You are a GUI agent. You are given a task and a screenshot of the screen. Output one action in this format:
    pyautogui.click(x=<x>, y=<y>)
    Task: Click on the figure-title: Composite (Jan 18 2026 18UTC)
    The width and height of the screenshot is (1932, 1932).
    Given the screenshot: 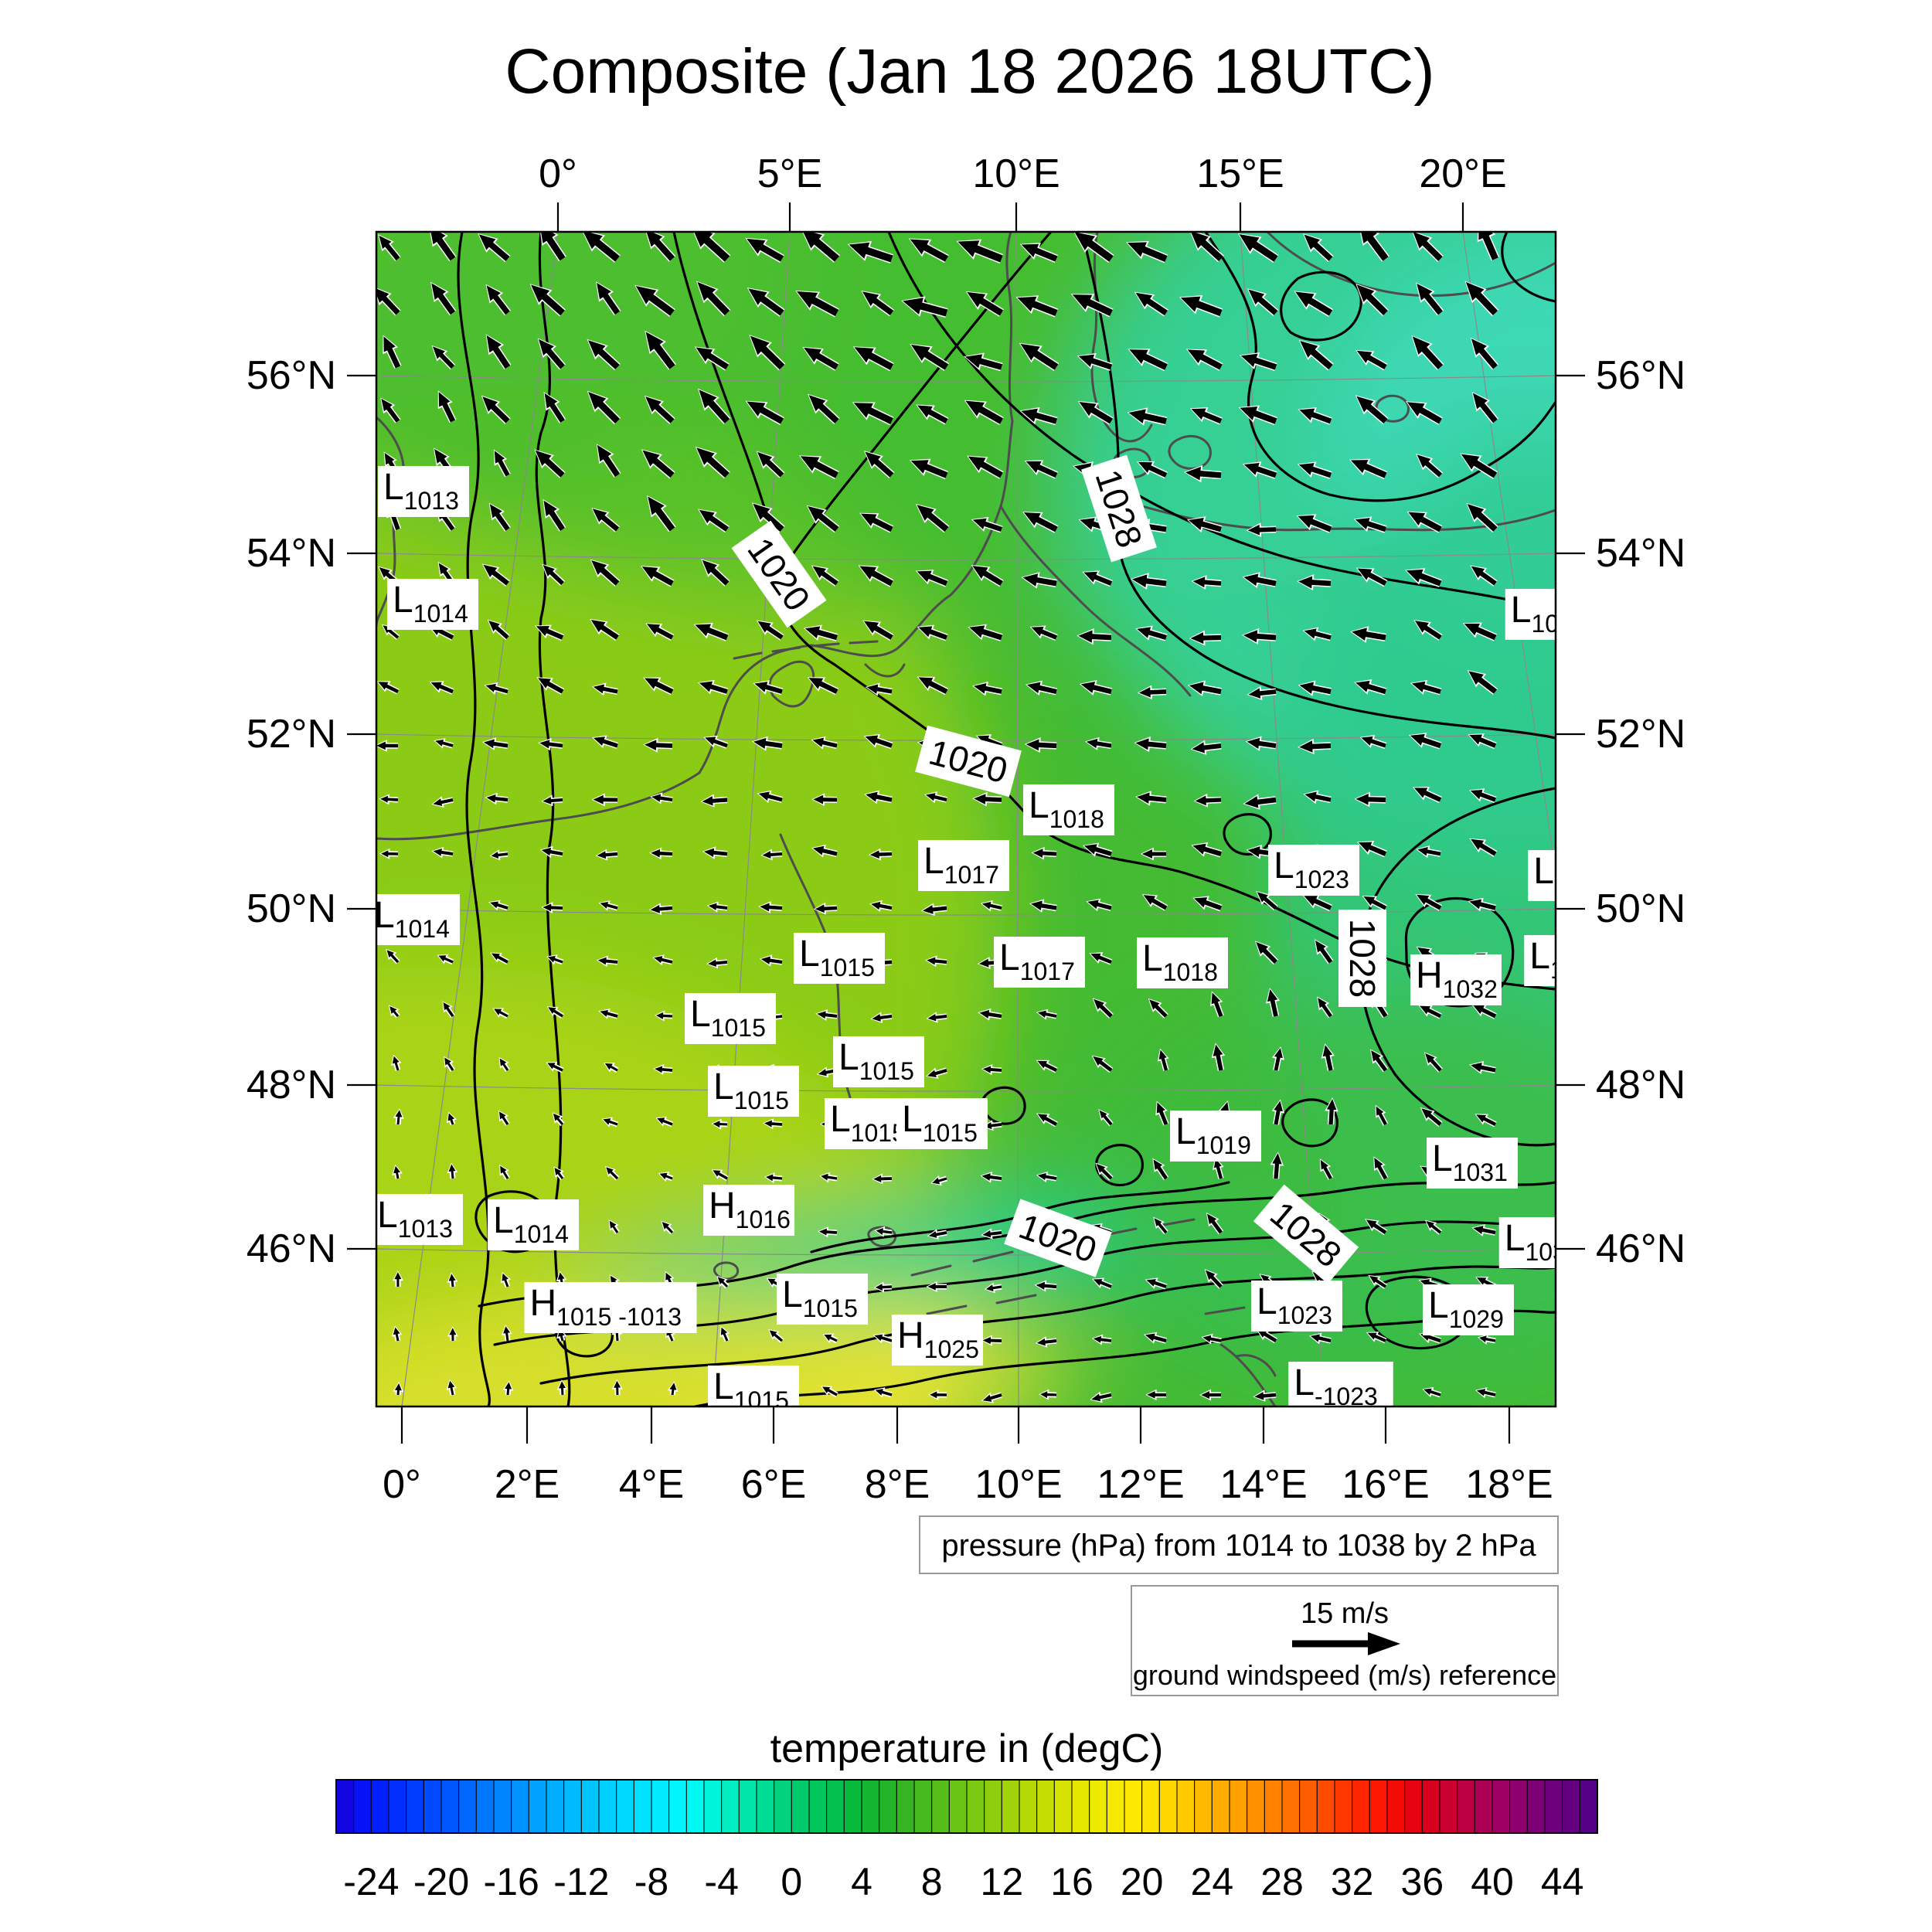 What is the action you would take?
    pyautogui.click(x=970, y=71)
    